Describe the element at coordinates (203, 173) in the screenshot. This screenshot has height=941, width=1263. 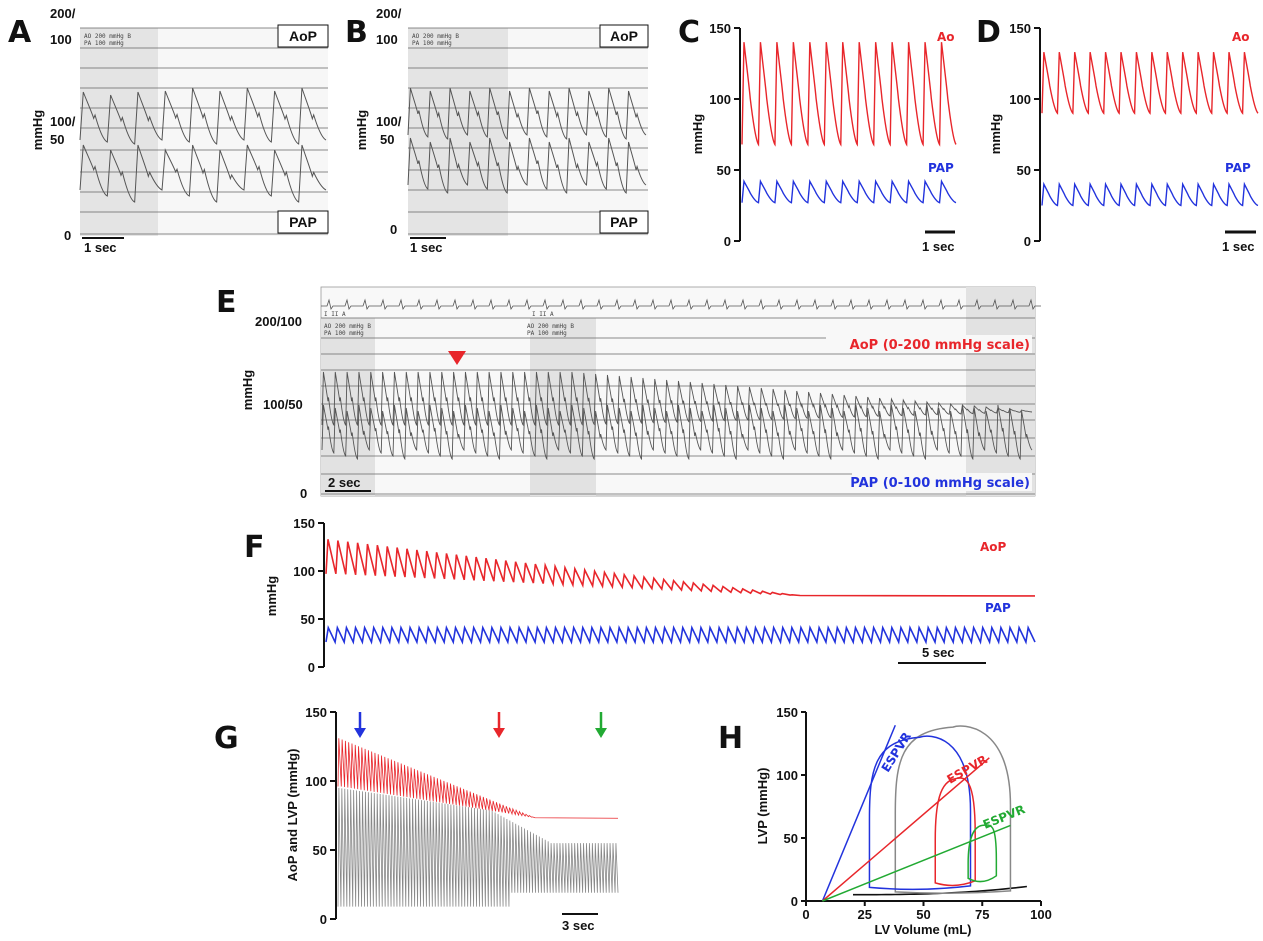
I see `series-a-pap` at that location.